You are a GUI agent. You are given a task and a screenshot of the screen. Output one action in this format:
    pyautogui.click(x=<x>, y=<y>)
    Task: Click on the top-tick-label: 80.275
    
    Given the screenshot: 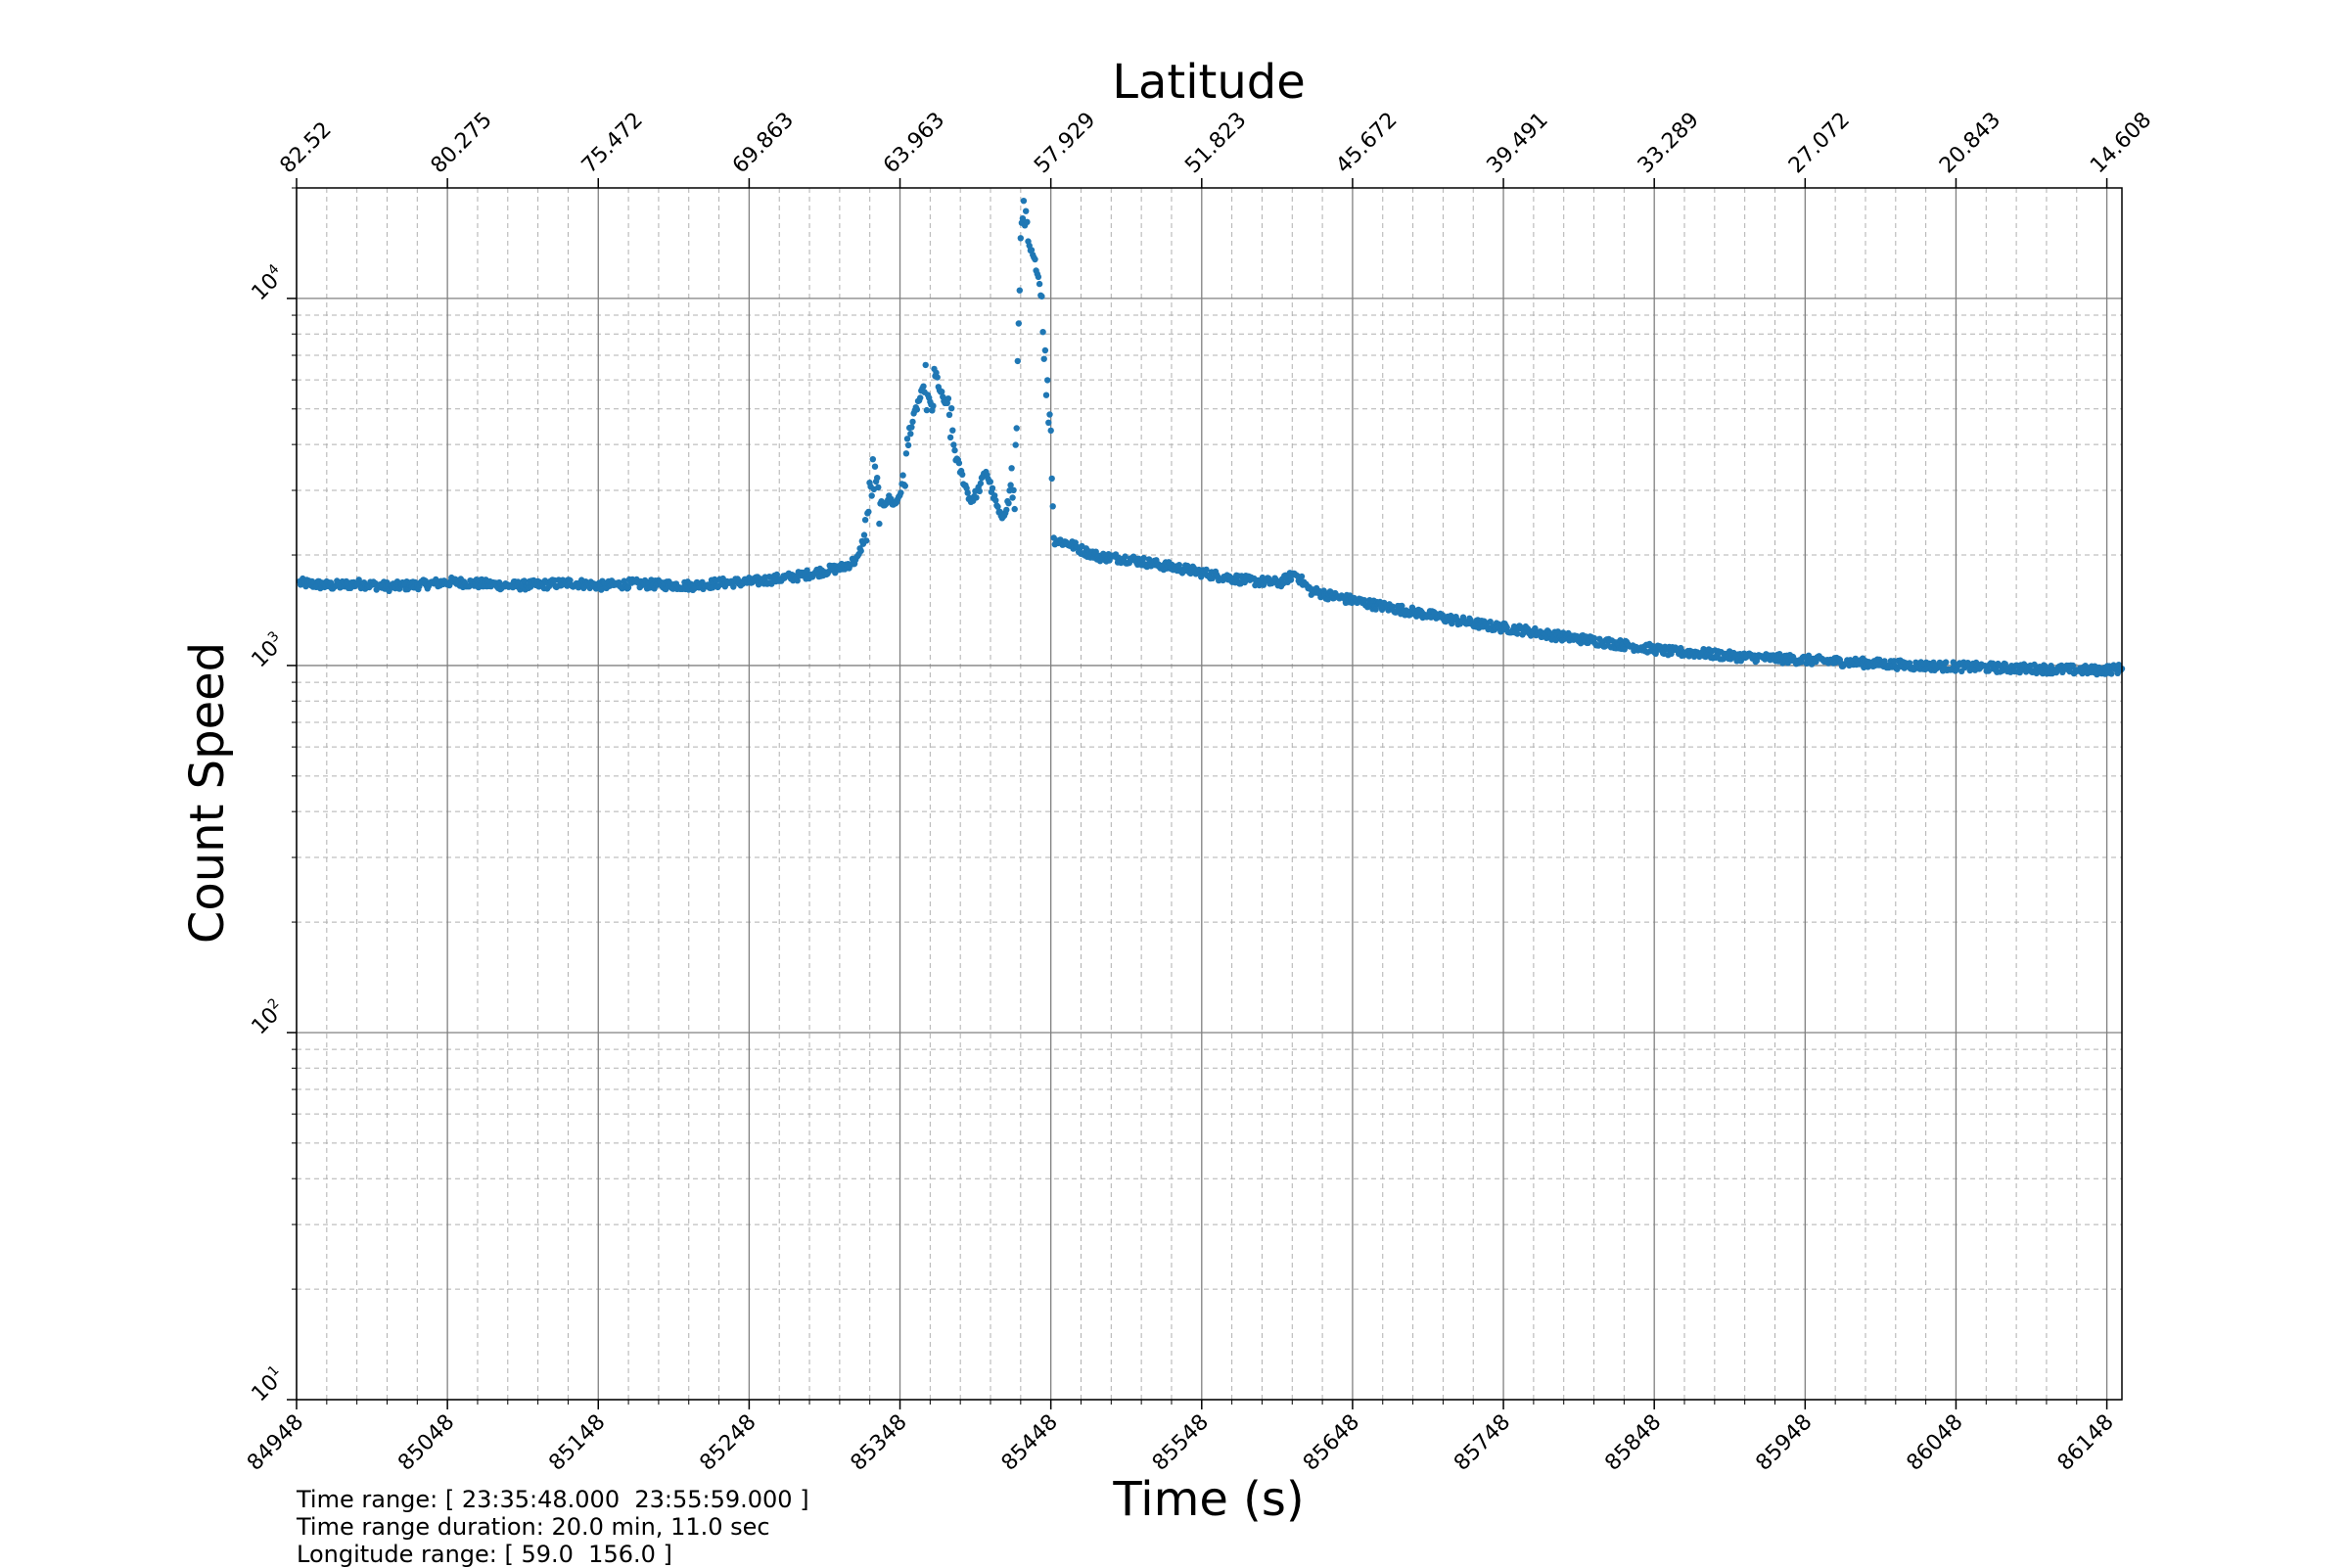 What is the action you would take?
    pyautogui.click(x=462, y=143)
    